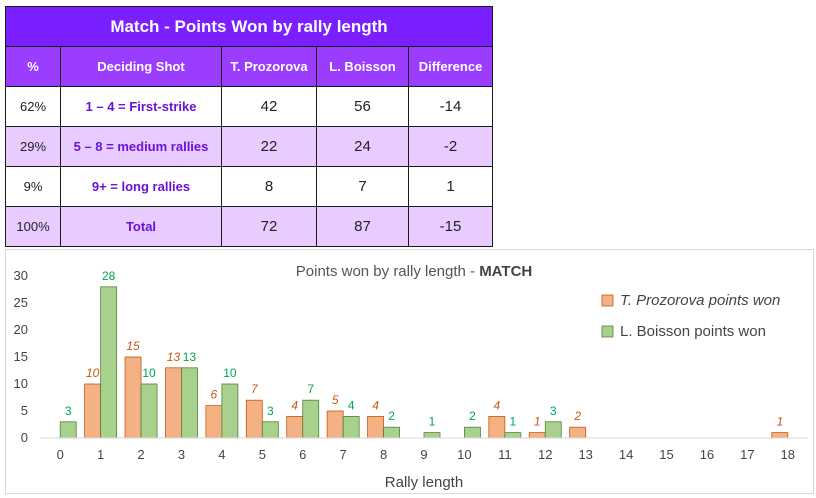 Image resolution: width=816 pixels, height=498 pixels. What do you see at coordinates (693, 331) in the screenshot?
I see `legend-label-series-b: L. Boisson points won` at bounding box center [693, 331].